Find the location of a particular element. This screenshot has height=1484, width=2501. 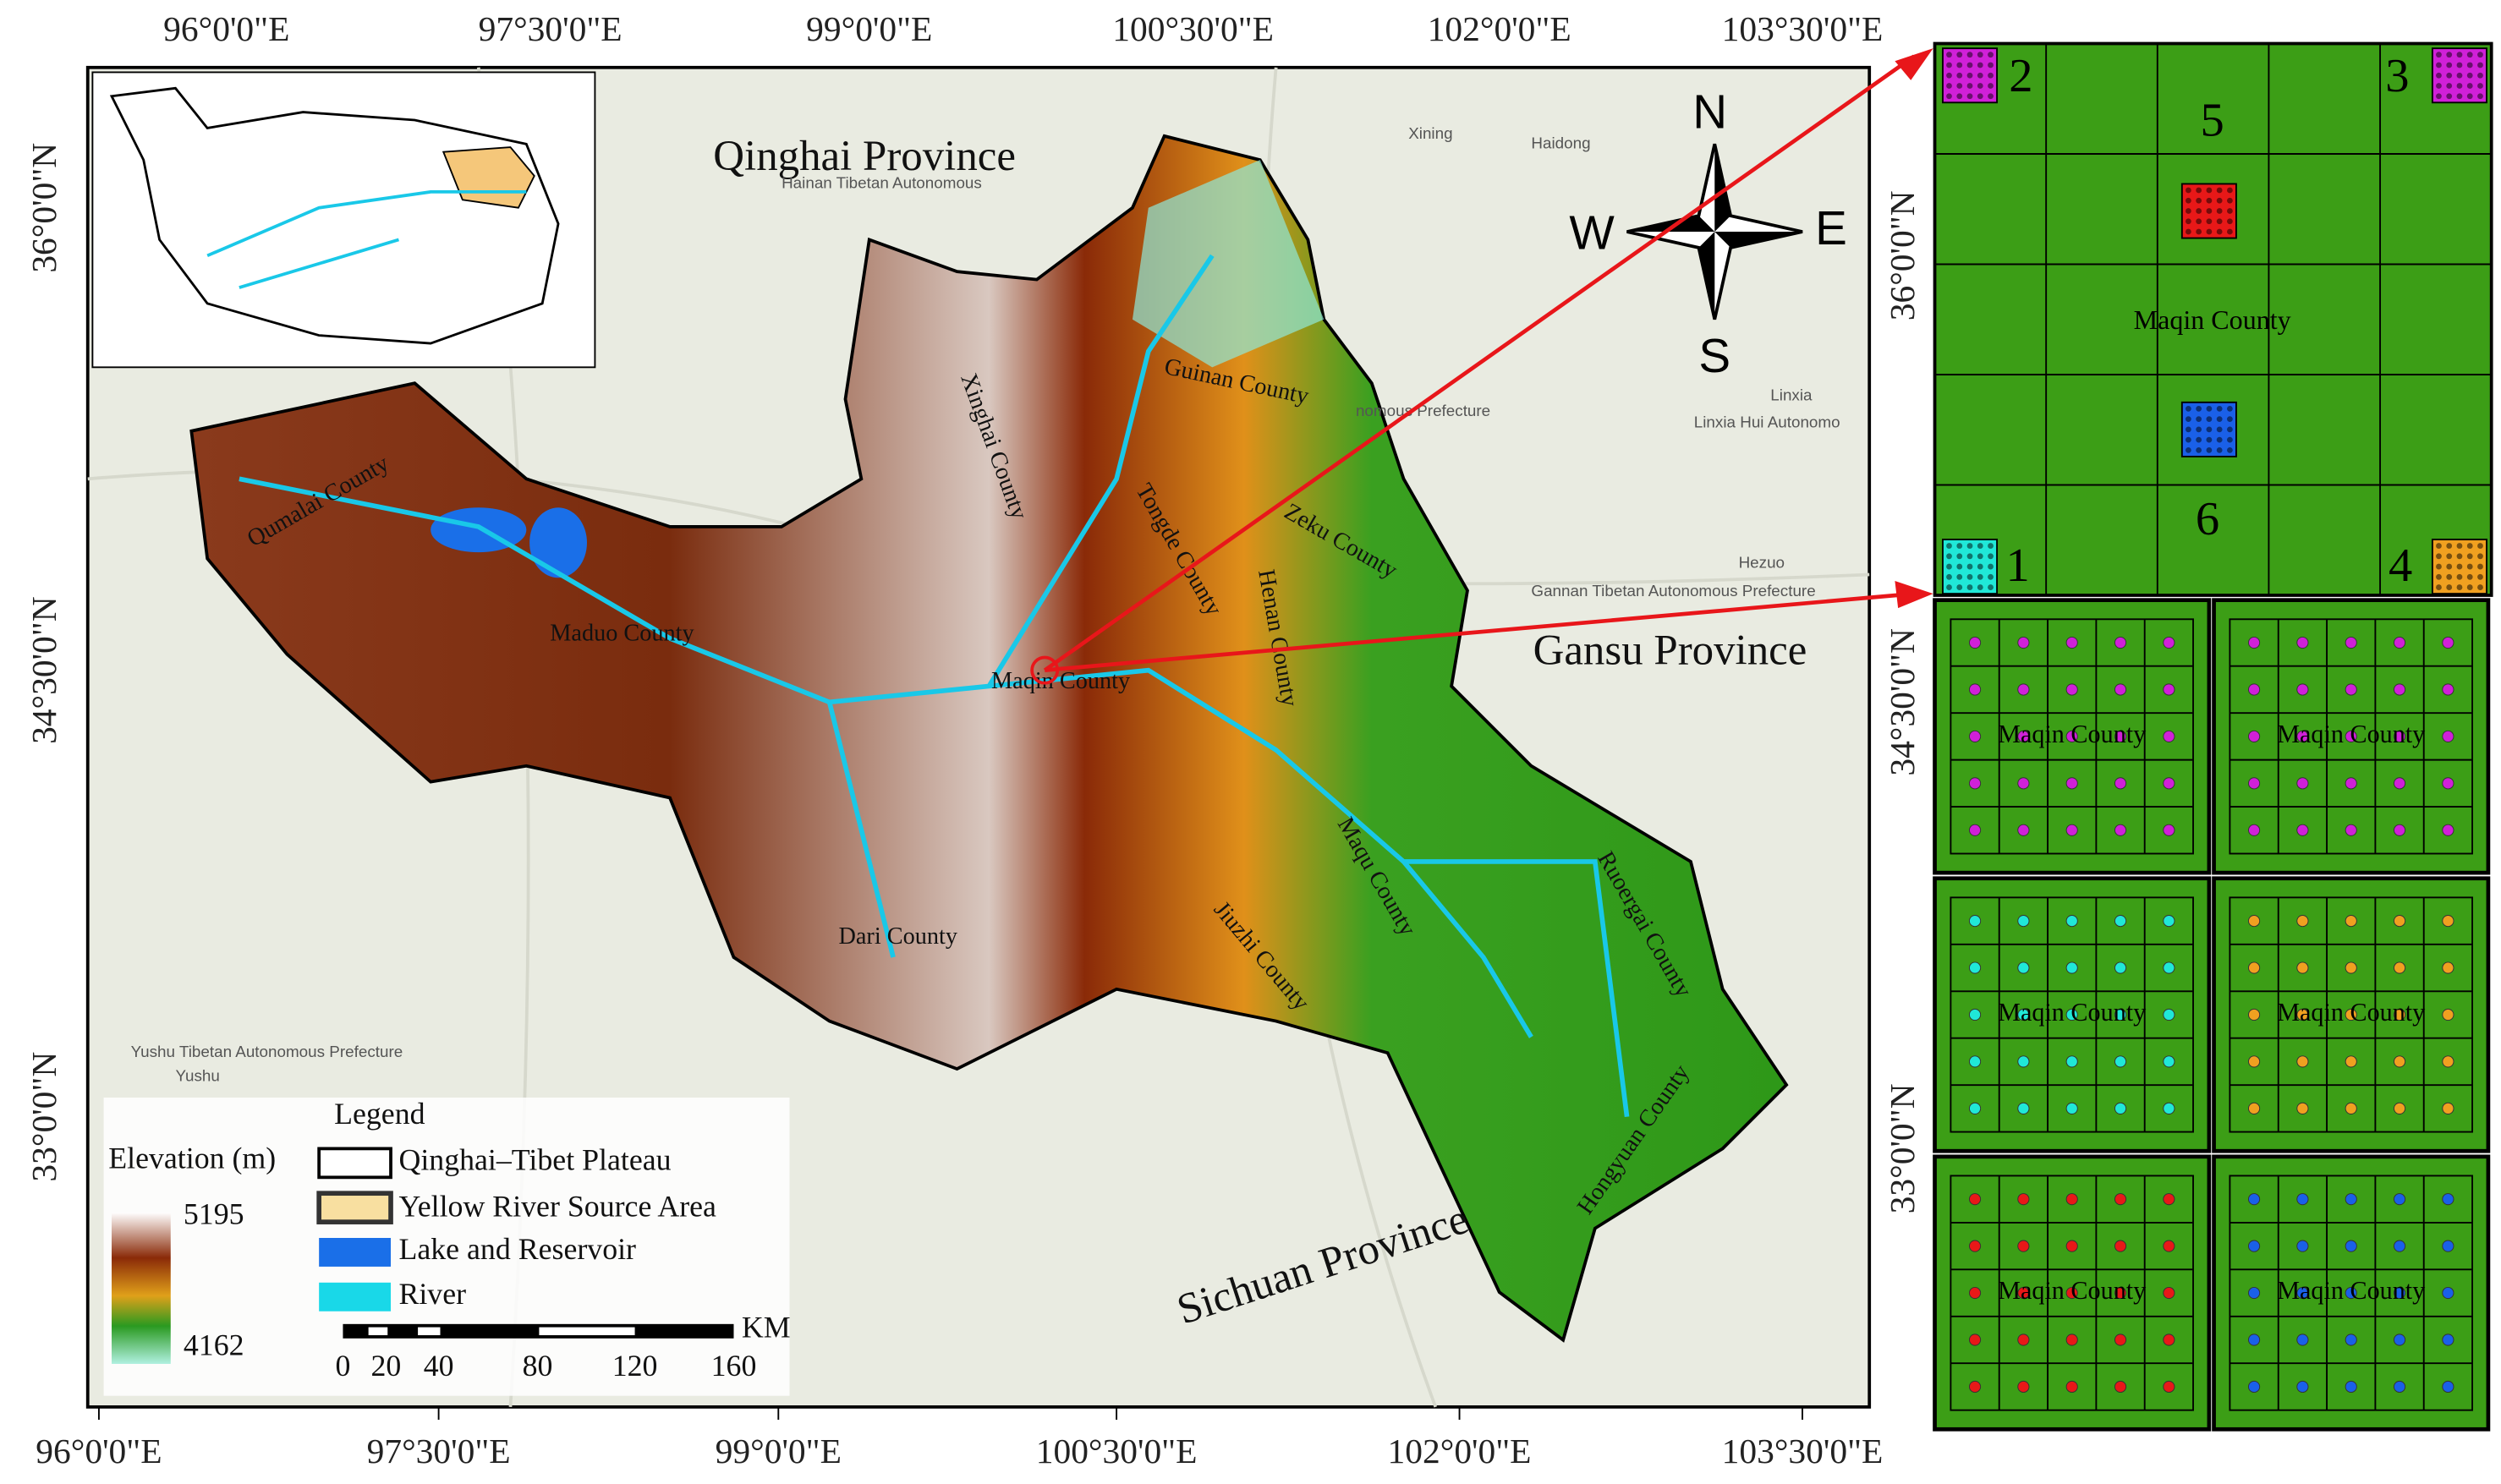

legend-item: River is located at coordinates (432, 1294).